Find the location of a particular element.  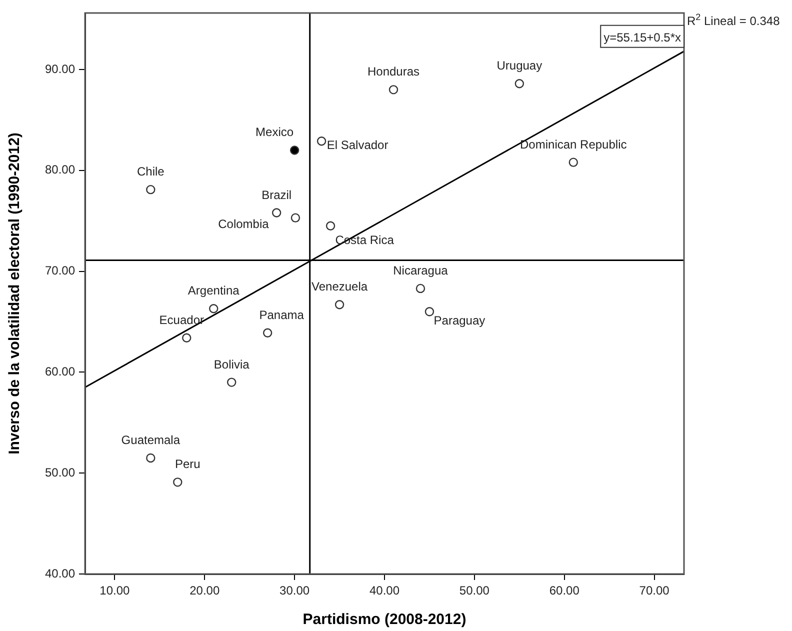

annotation: Argentina is located at coordinates (214, 291).